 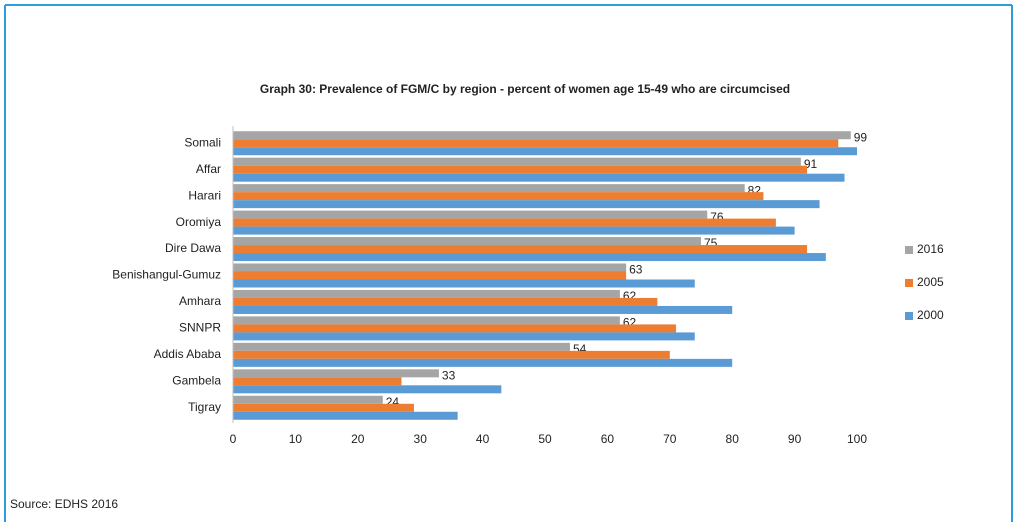 I want to click on data-label: 99, so click(x=861, y=137).